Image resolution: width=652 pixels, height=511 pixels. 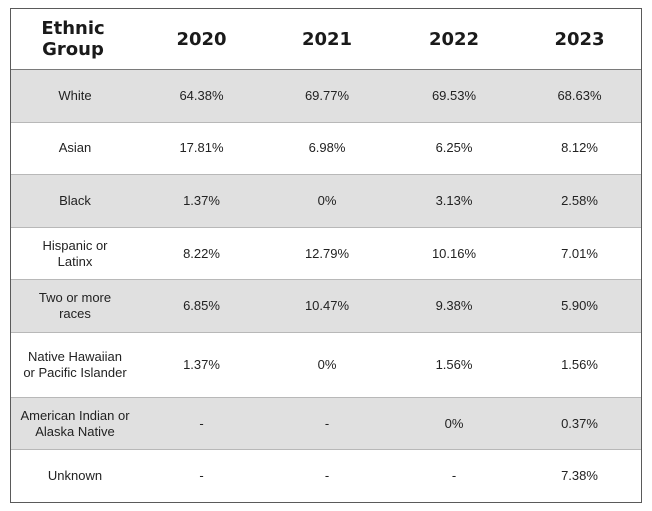 What do you see at coordinates (579, 423) in the screenshot?
I see `value-cell: 0.37%` at bounding box center [579, 423].